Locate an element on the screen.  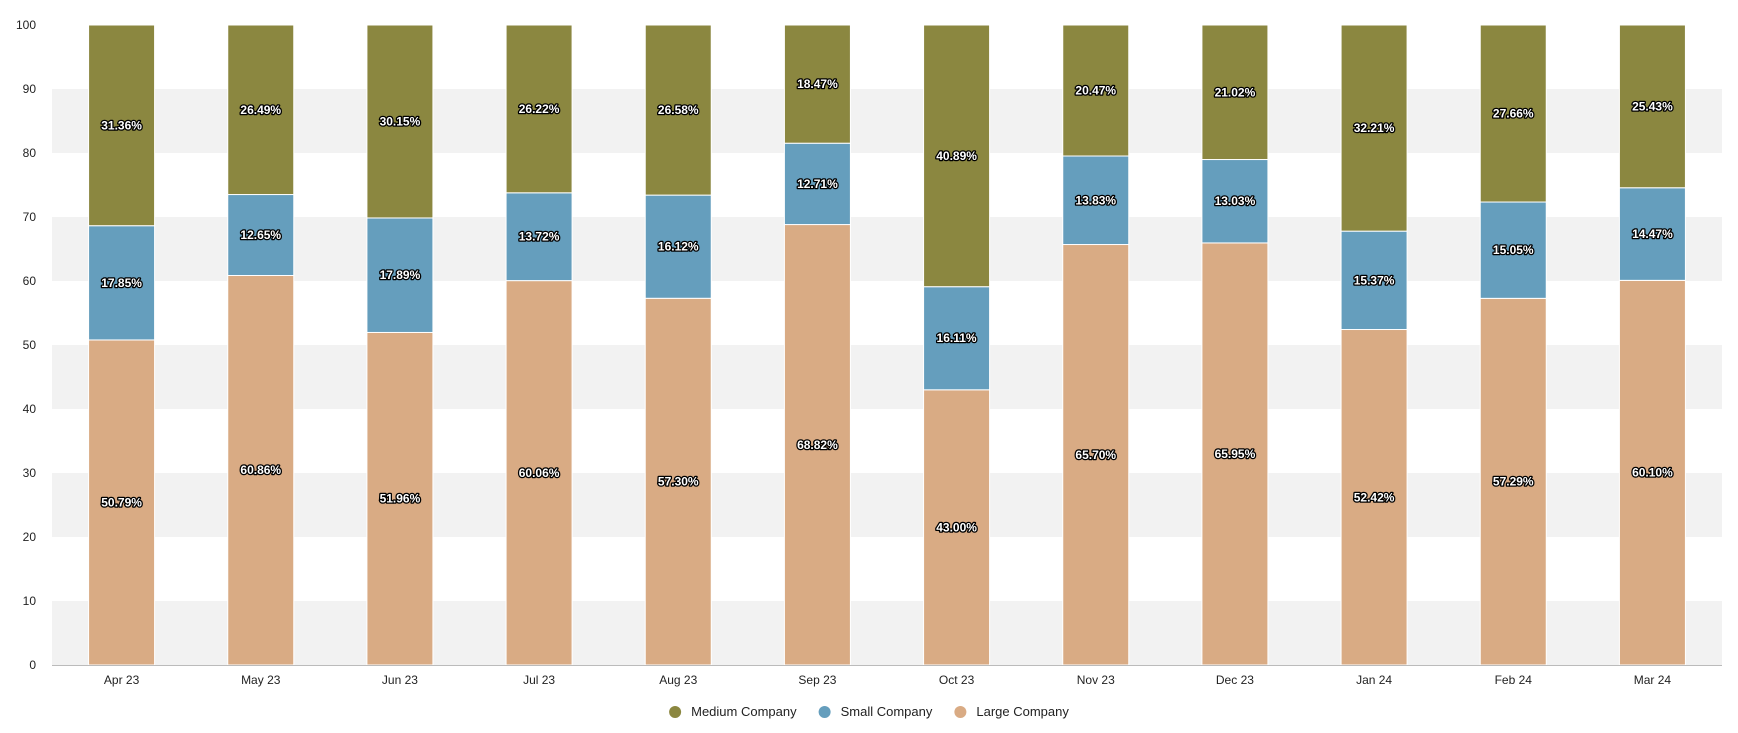
data-label: 20.47% is located at coordinates (1095, 91).